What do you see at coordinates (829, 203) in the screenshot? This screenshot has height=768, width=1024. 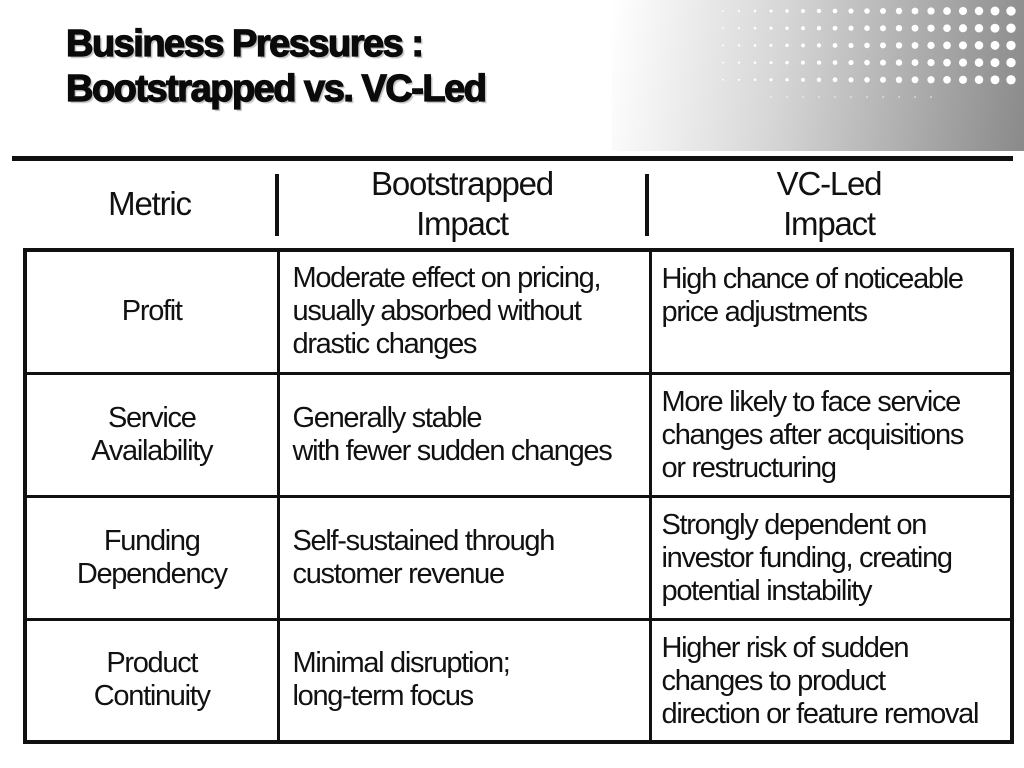 I see `column-header-vc-led-impact: VC-Led Impact` at bounding box center [829, 203].